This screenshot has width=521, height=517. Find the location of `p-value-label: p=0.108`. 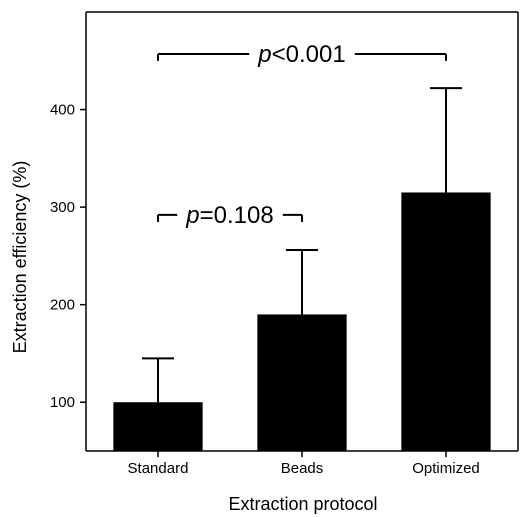

p-value-label: p=0.108 is located at coordinates (229, 215).